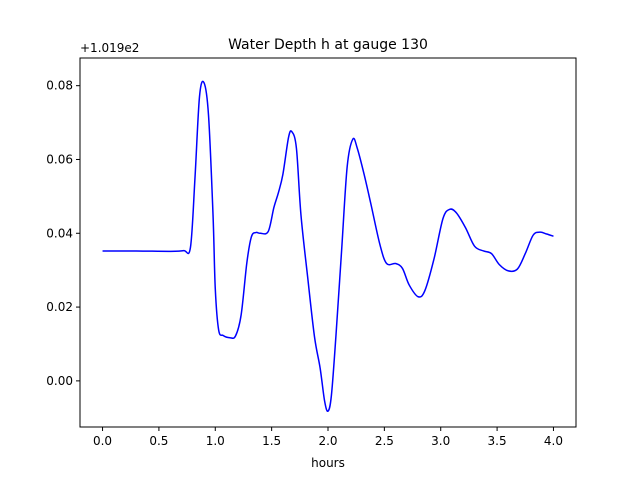  What do you see at coordinates (497, 441) in the screenshot?
I see `x-tick-label: 3.5` at bounding box center [497, 441].